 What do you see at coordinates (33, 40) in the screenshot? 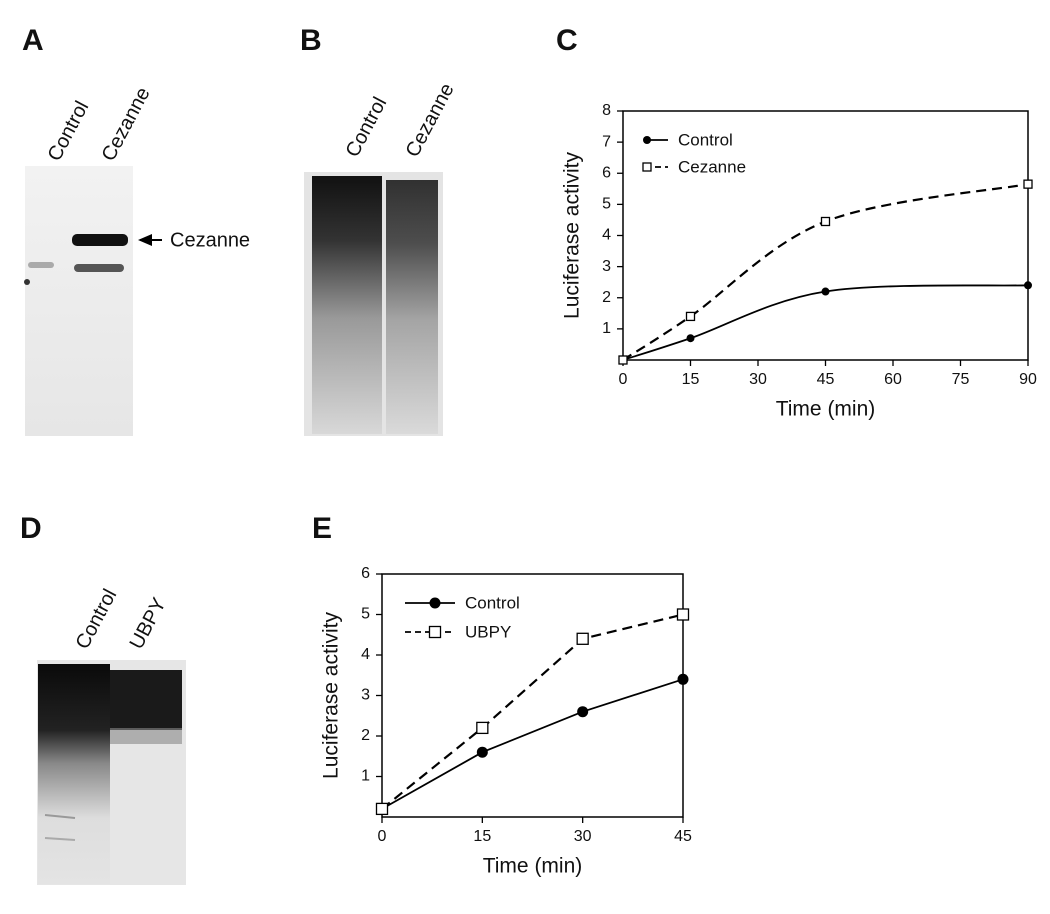
I see `panel-label: A` at bounding box center [33, 40].